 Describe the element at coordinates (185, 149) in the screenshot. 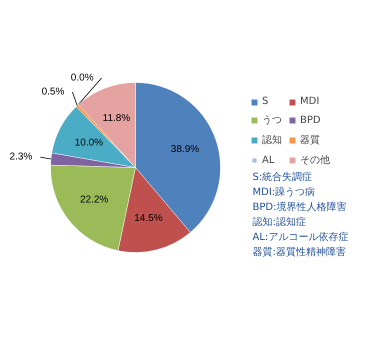

I see `data-label: 38.9%` at that location.